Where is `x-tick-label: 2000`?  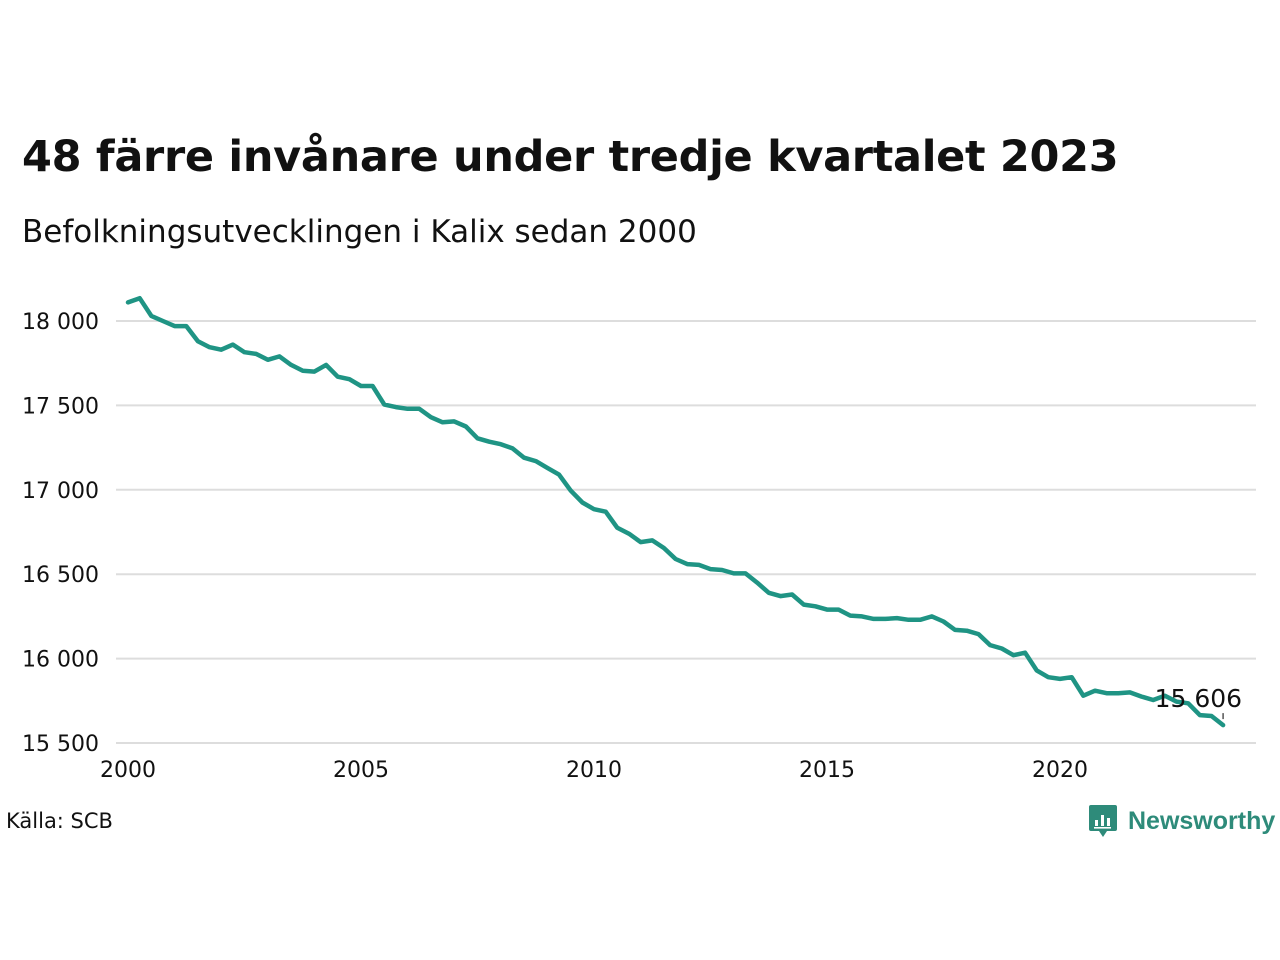 x-tick-label: 2000 is located at coordinates (128, 770).